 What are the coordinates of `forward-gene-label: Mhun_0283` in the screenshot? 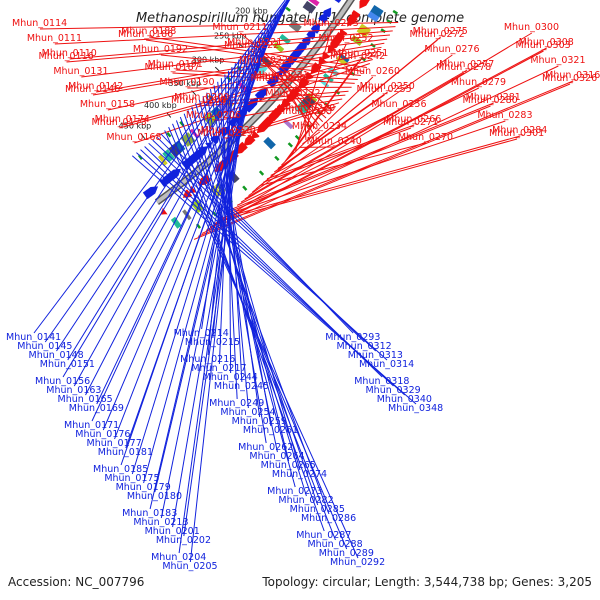 It's located at (504, 115).